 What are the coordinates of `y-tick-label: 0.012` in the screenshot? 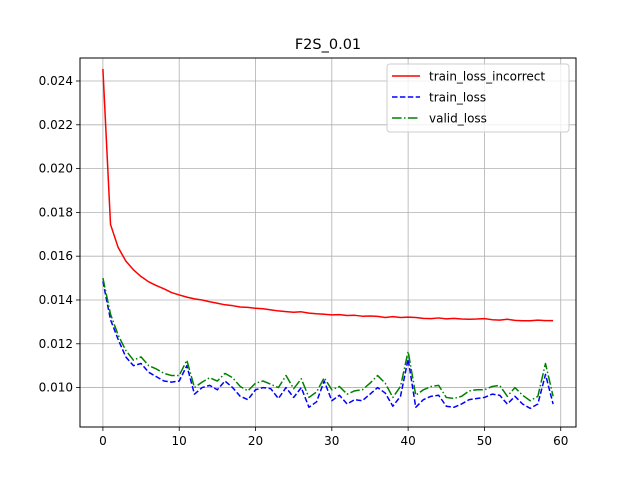 It's located at (56, 344).